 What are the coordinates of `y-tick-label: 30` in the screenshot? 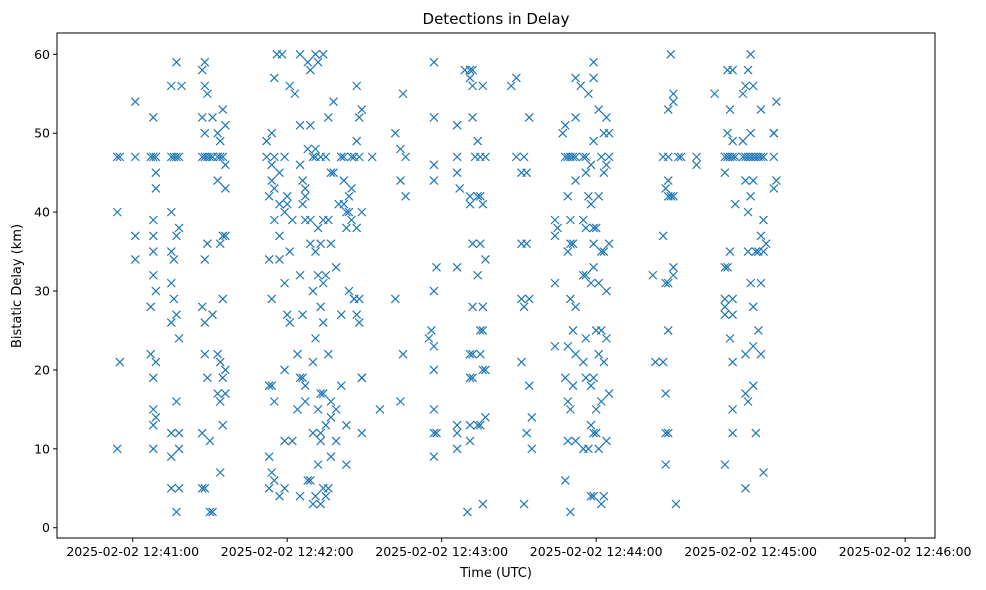 It's located at (42, 291).